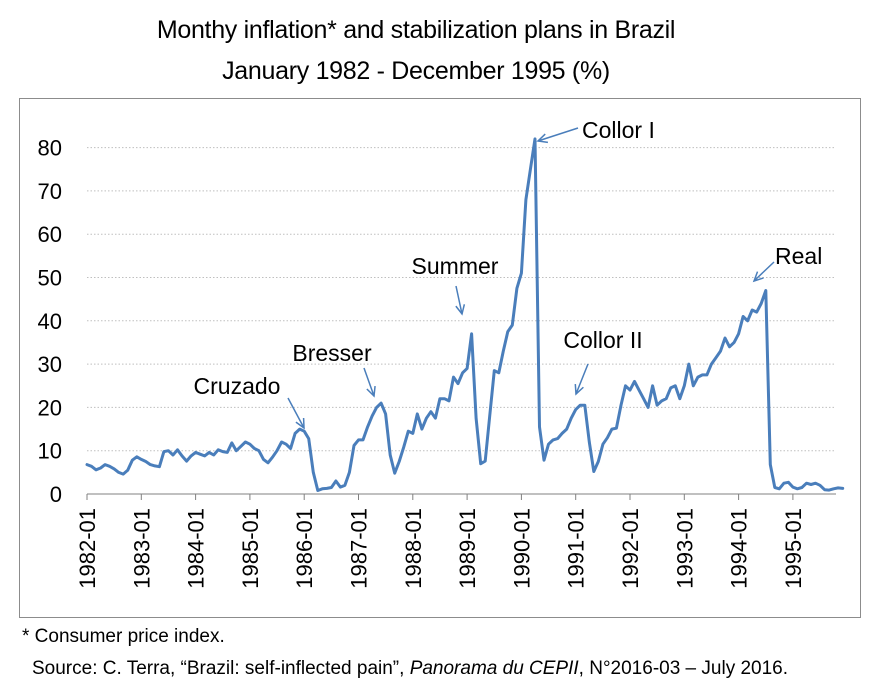 The image size is (876, 699). What do you see at coordinates (304, 548) in the screenshot?
I see `x-tick-label-1986-01: 1986-01` at bounding box center [304, 548].